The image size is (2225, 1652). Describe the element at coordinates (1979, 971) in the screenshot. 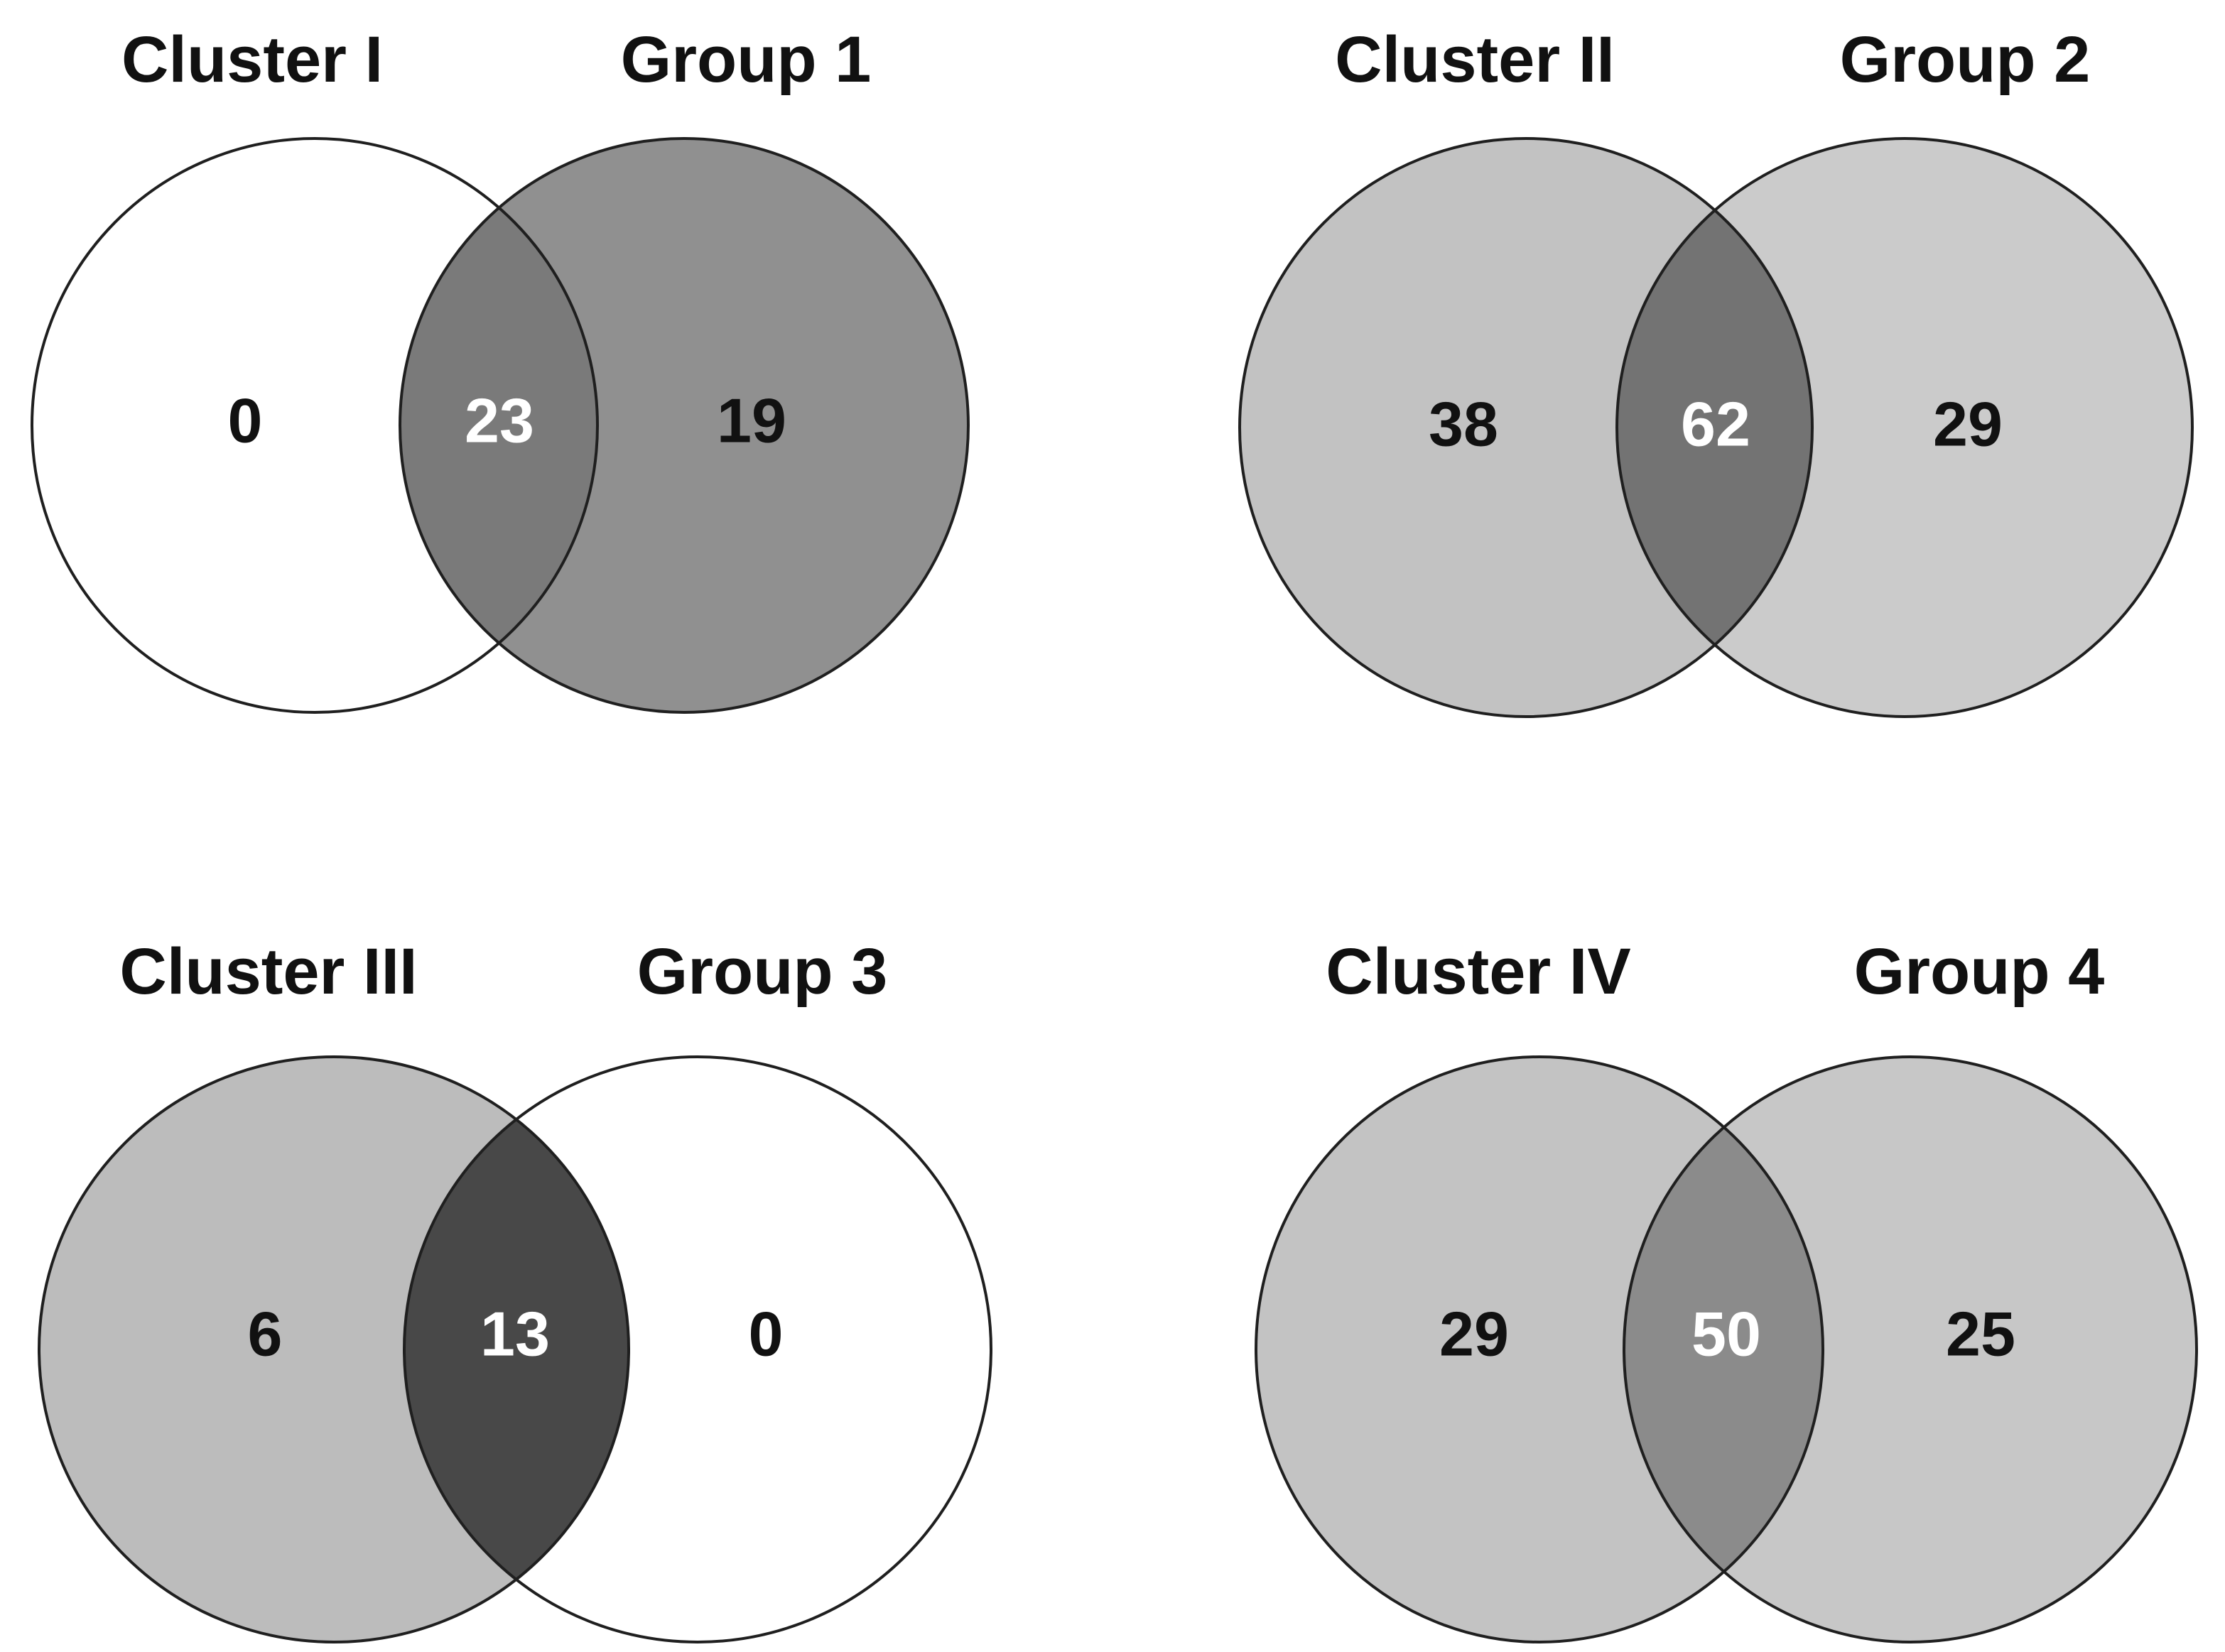

I see `group-4-title: Group 4` at that location.